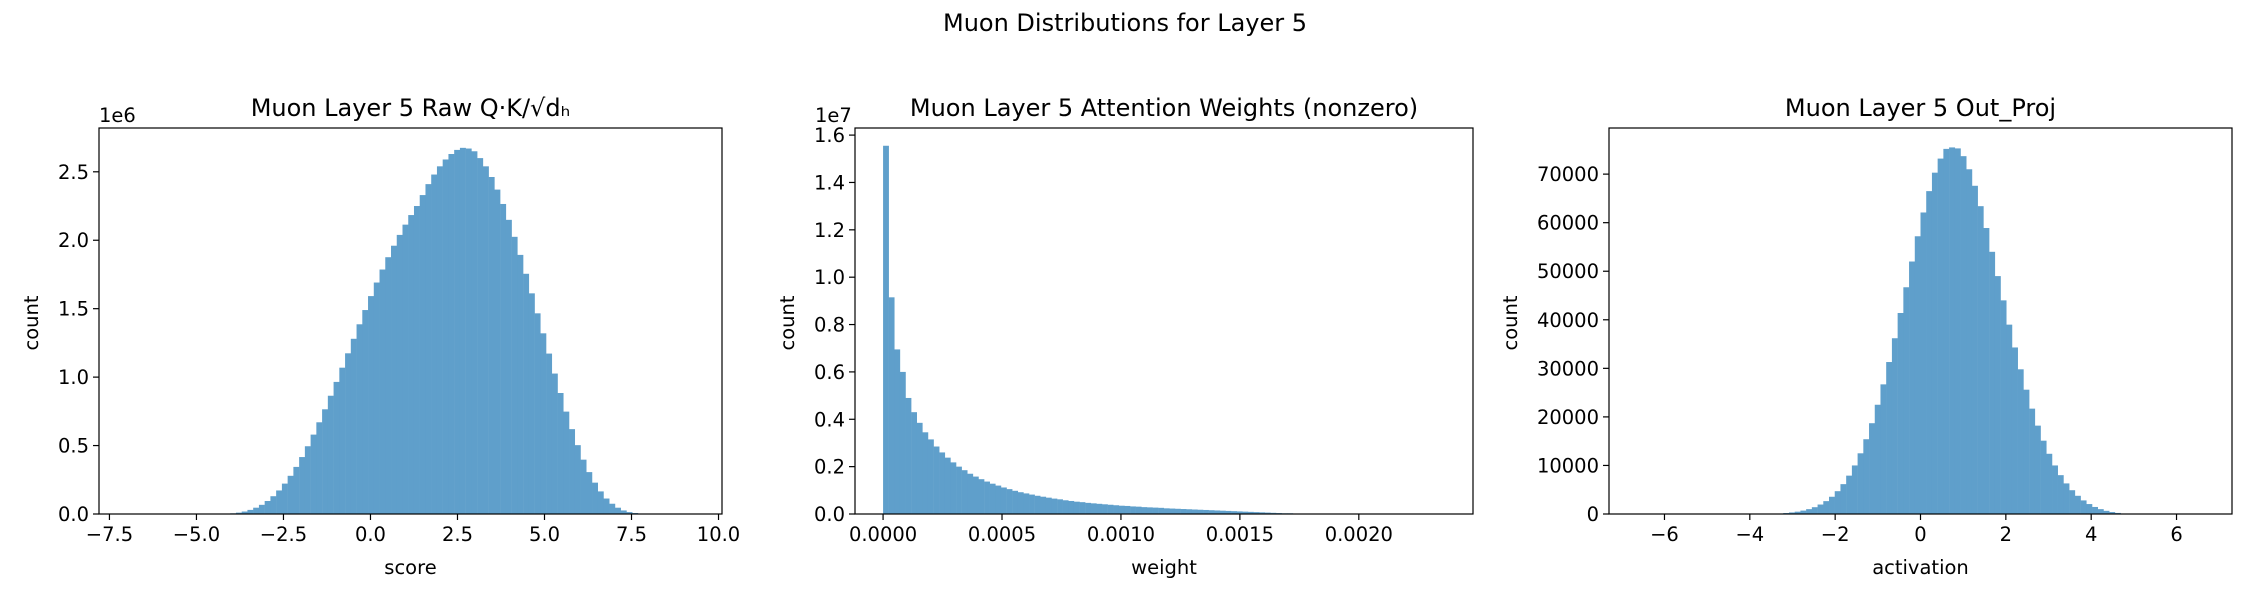 The height and width of the screenshot is (600, 2250). Describe the element at coordinates (1568, 417) in the screenshot. I see `y-tick-label: 20000` at that location.